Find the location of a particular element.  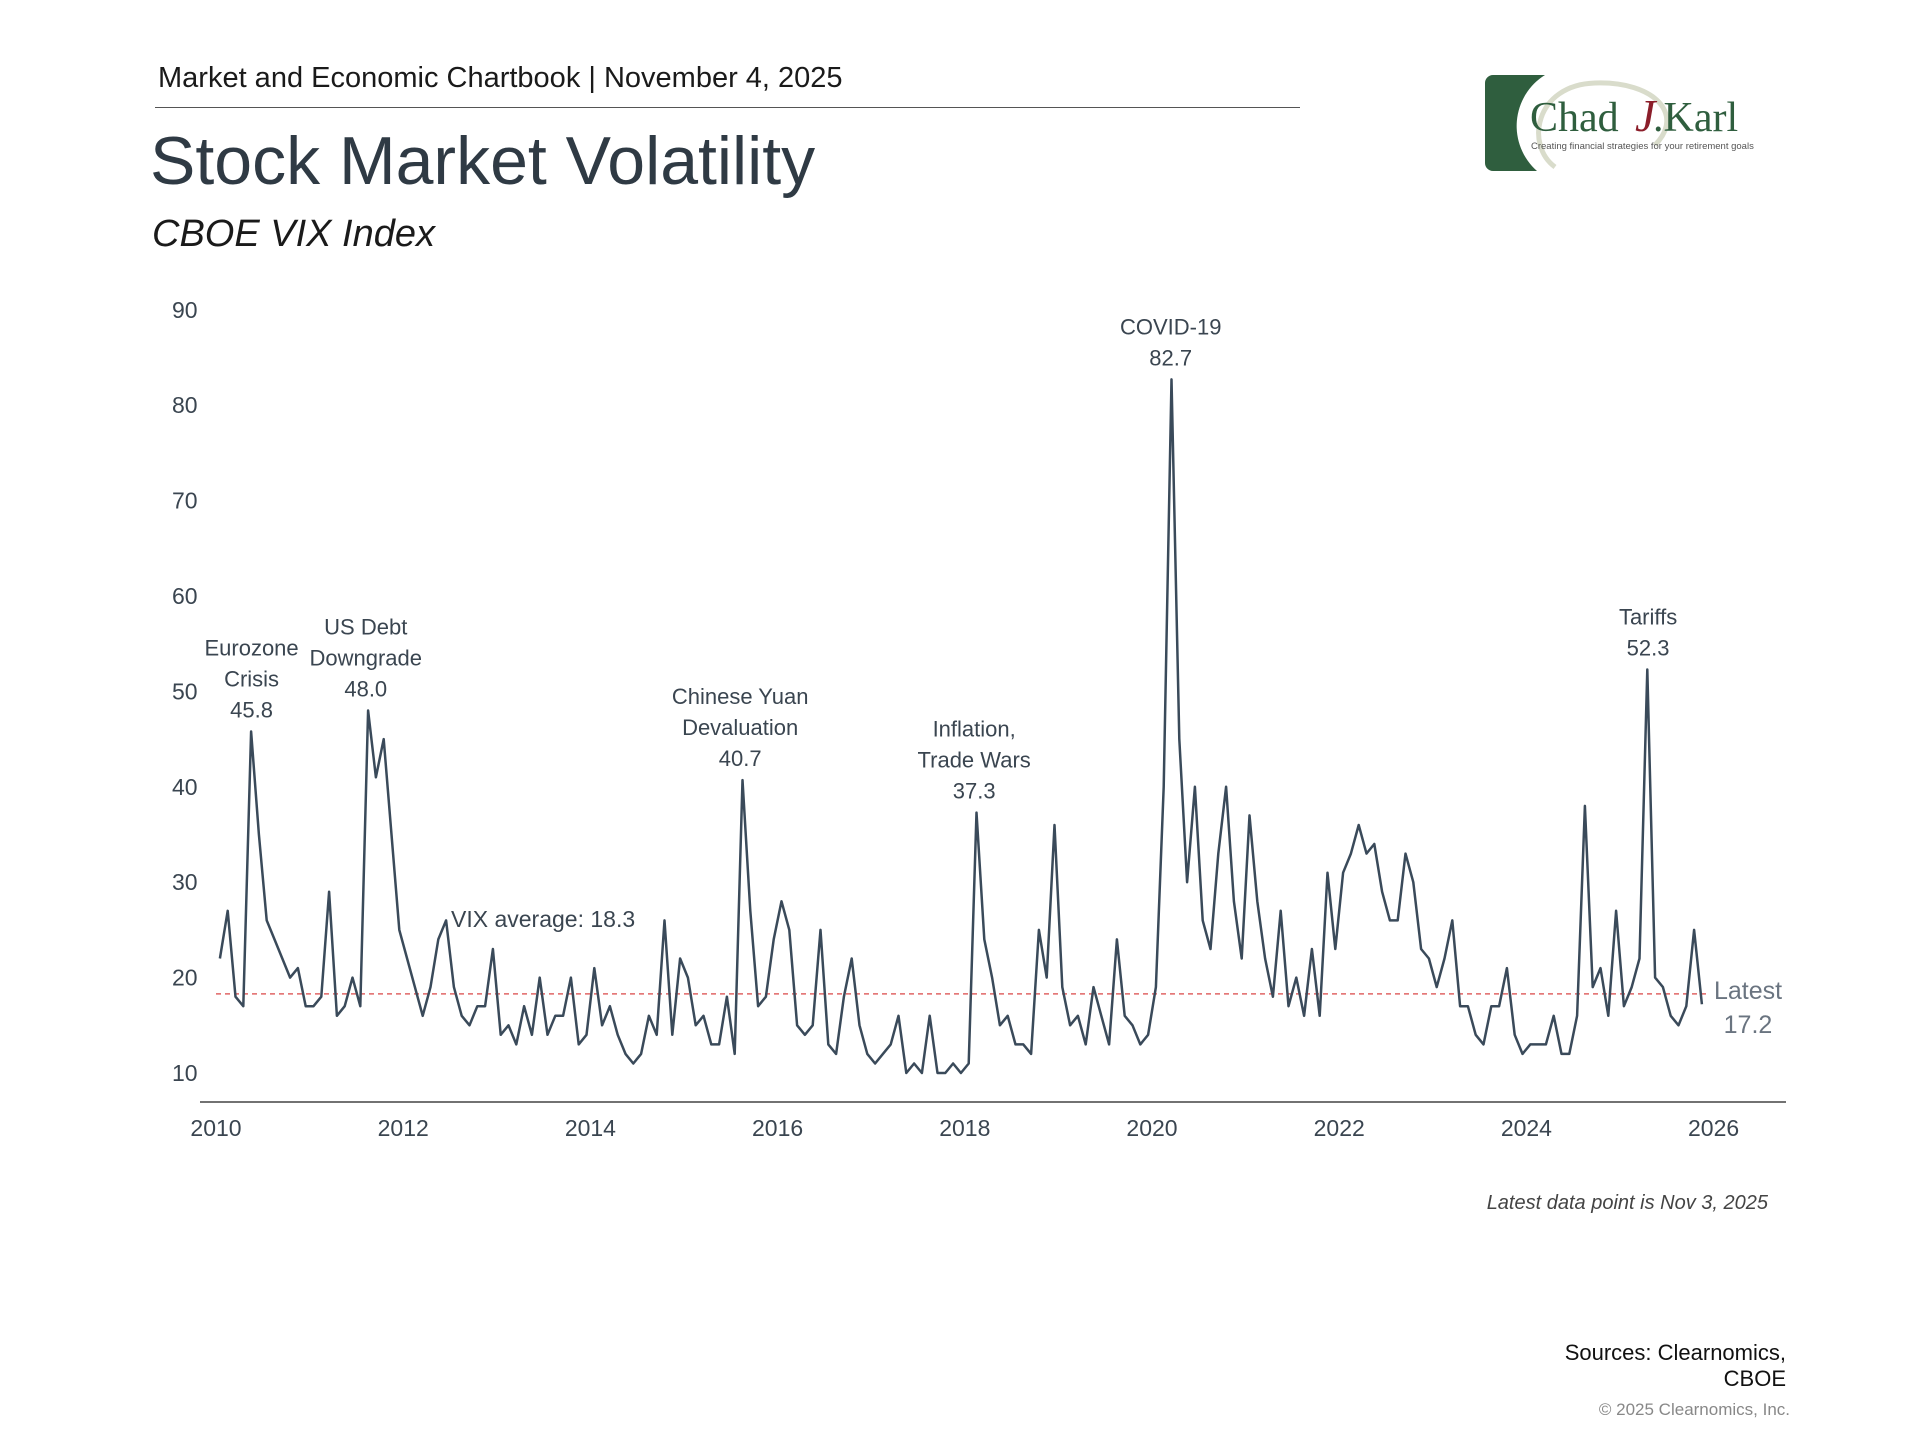

svg-text: J is located at coordinates (1646, 115).